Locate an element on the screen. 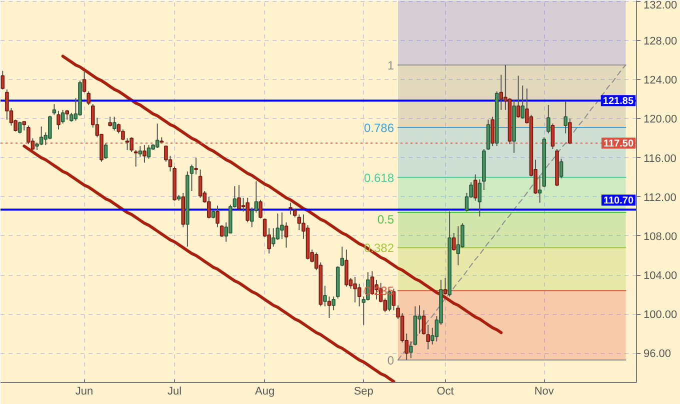 This screenshot has width=680, height=404. y-tick-label: 120.00 is located at coordinates (661, 120).